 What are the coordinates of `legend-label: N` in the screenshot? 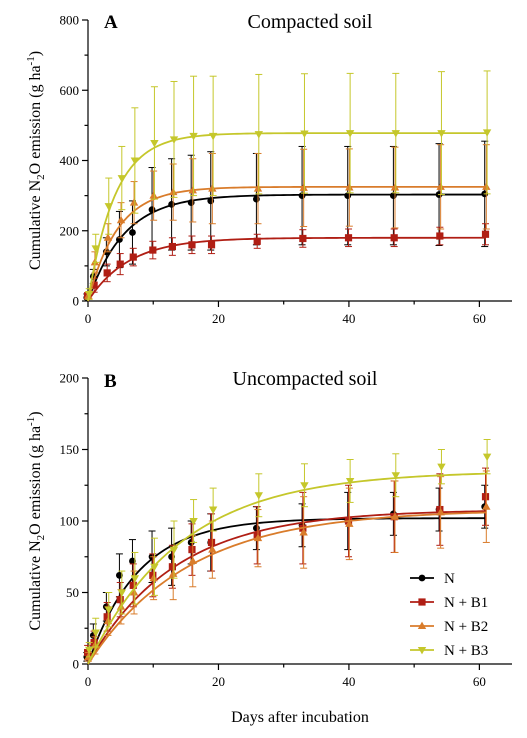 It's located at (449, 579).